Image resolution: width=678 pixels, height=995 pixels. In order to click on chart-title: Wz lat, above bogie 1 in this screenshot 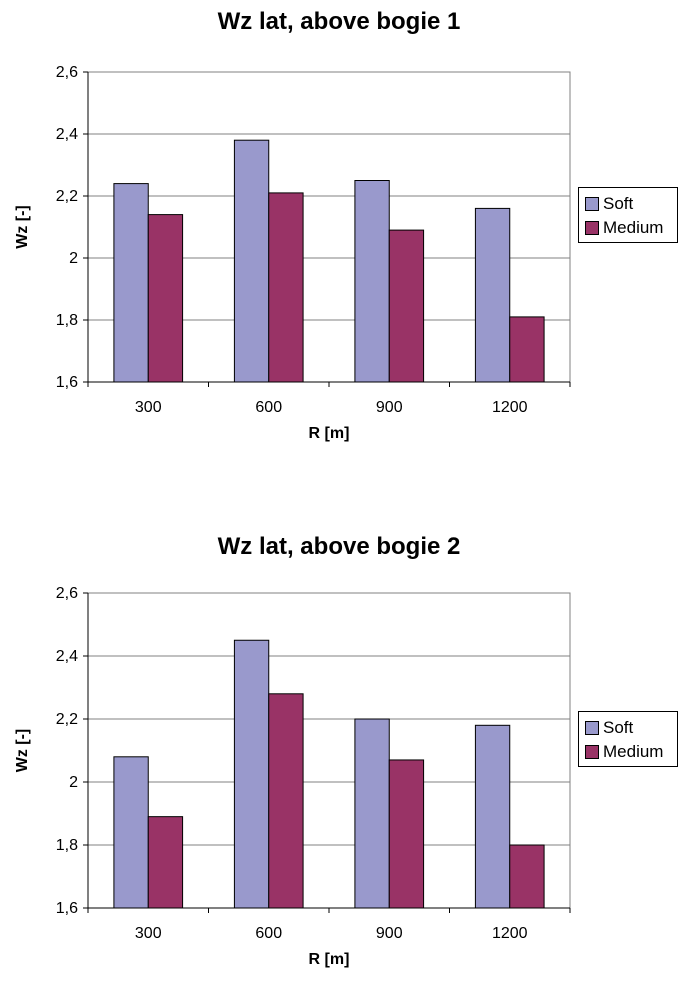, I will do `click(339, 21)`.